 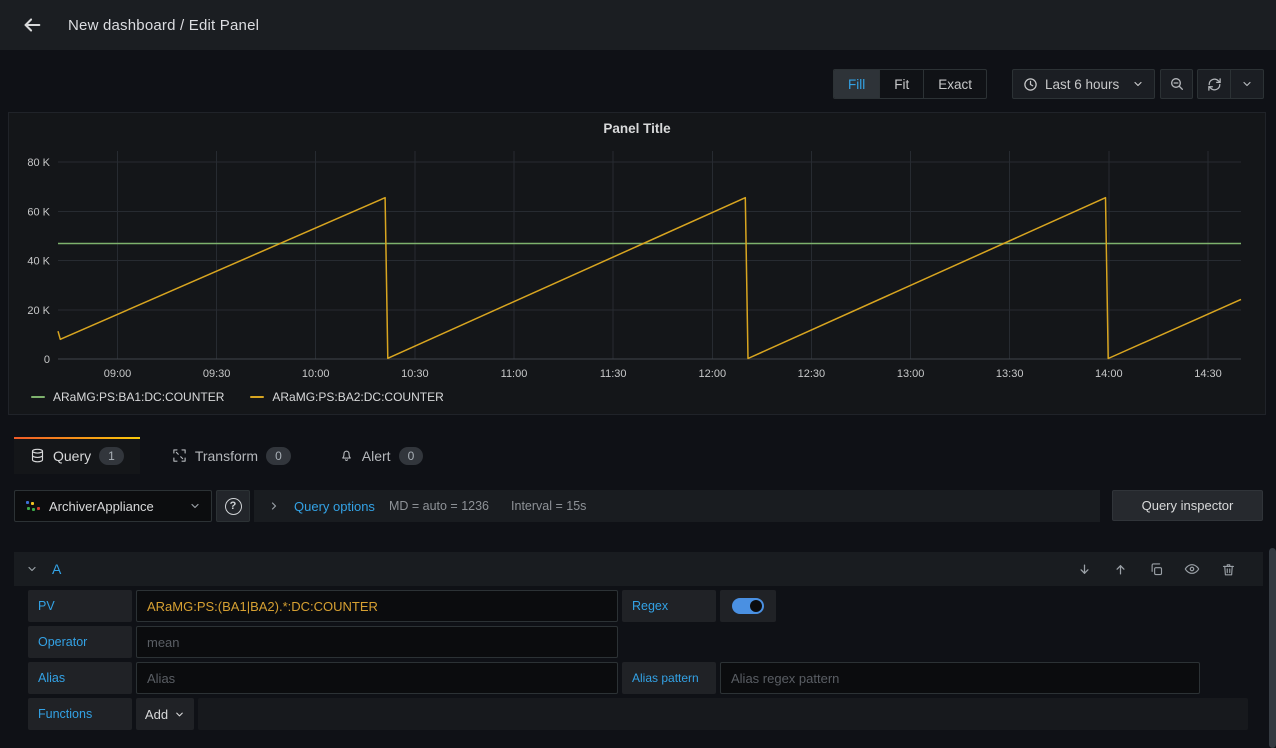 What do you see at coordinates (613, 374) in the screenshot?
I see `x-tick-label: 11:30` at bounding box center [613, 374].